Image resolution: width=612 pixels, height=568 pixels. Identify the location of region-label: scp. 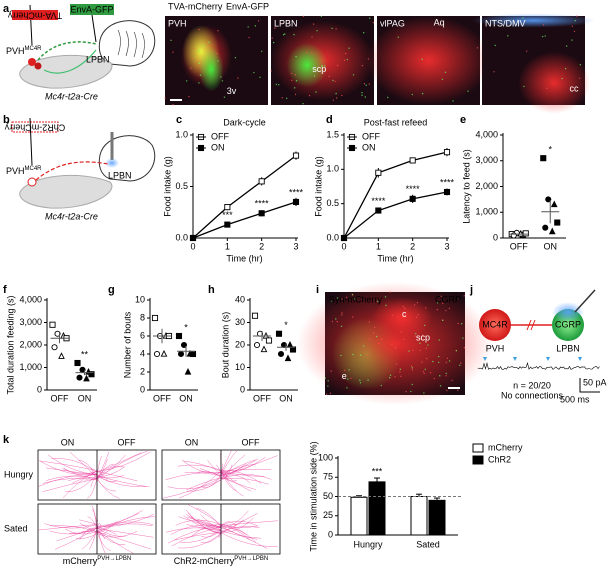
(423, 338).